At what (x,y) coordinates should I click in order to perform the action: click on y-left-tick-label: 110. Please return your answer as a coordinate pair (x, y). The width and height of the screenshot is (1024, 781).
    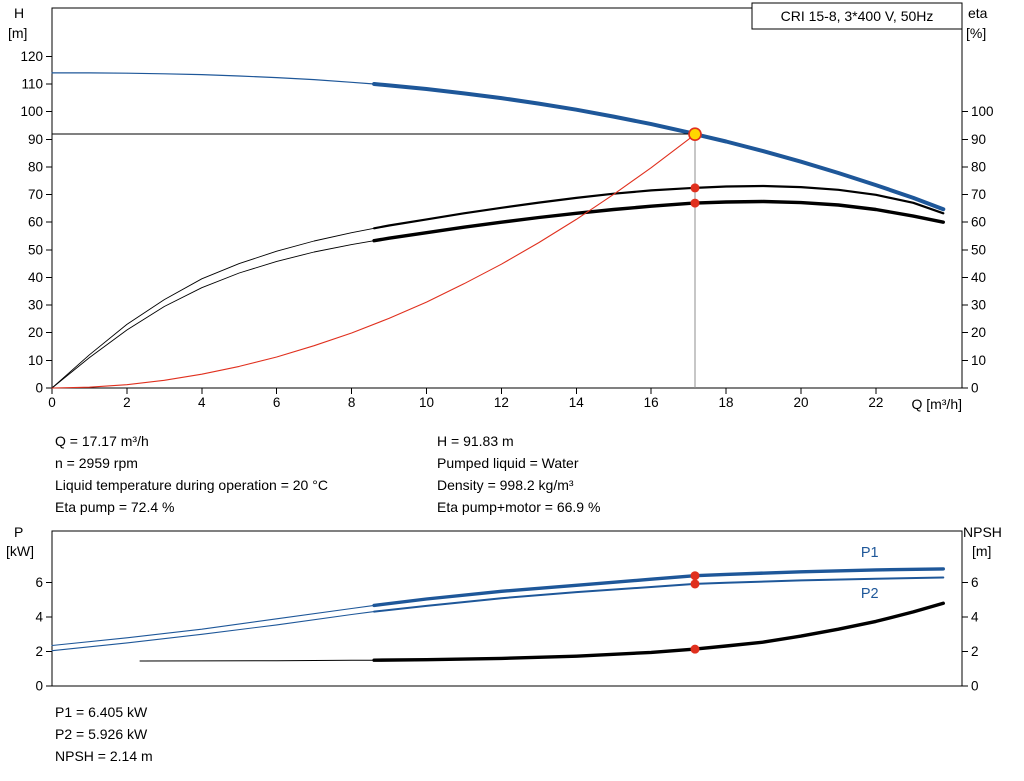
    Looking at the image, I should click on (32, 84).